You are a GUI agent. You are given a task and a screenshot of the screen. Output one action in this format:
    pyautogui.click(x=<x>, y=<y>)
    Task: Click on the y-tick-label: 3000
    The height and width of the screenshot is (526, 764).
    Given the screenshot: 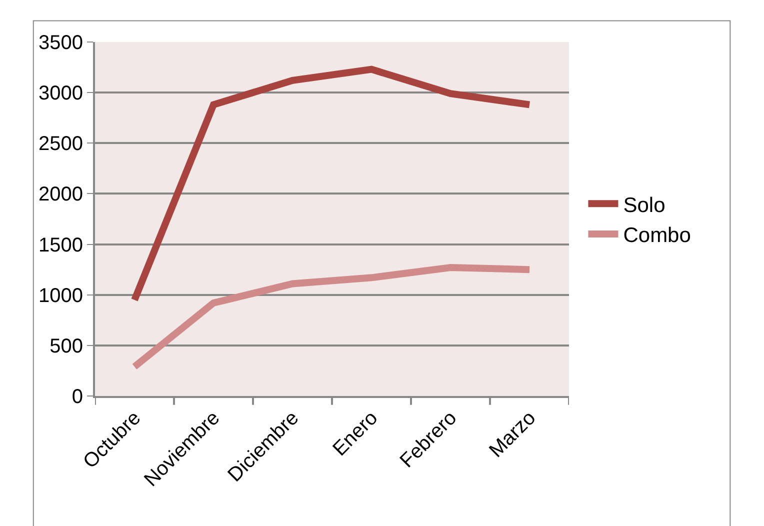 What is the action you would take?
    pyautogui.click(x=60, y=93)
    